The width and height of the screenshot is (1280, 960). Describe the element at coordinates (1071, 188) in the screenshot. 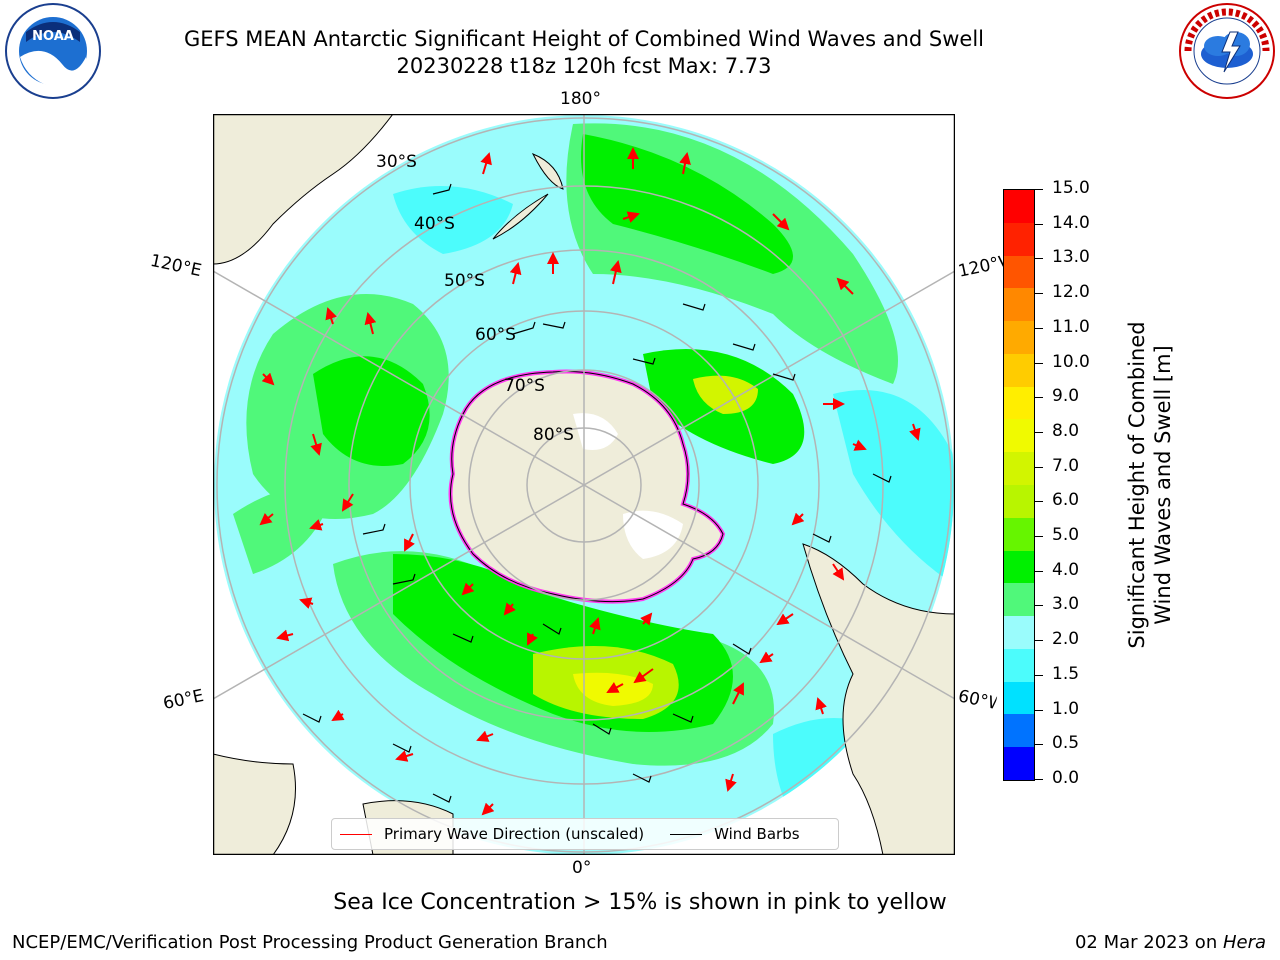

I see `colorbar-tick-label: 15.0` at that location.